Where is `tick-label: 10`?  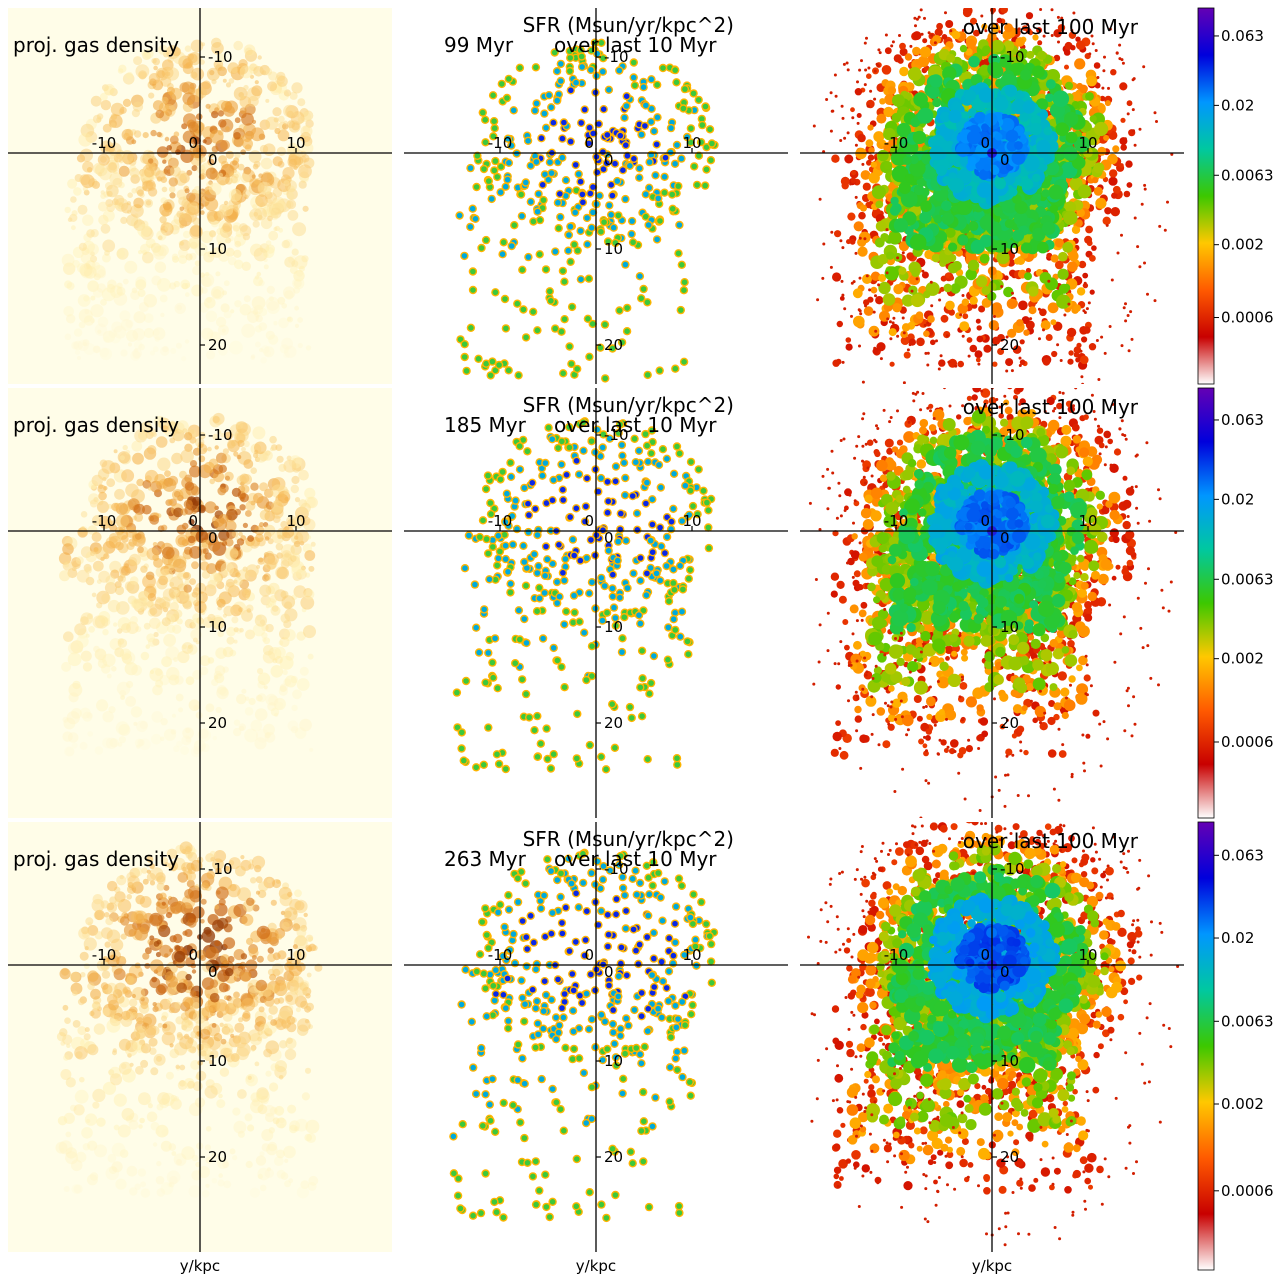
tick-label: 10 is located at coordinates (1087, 143).